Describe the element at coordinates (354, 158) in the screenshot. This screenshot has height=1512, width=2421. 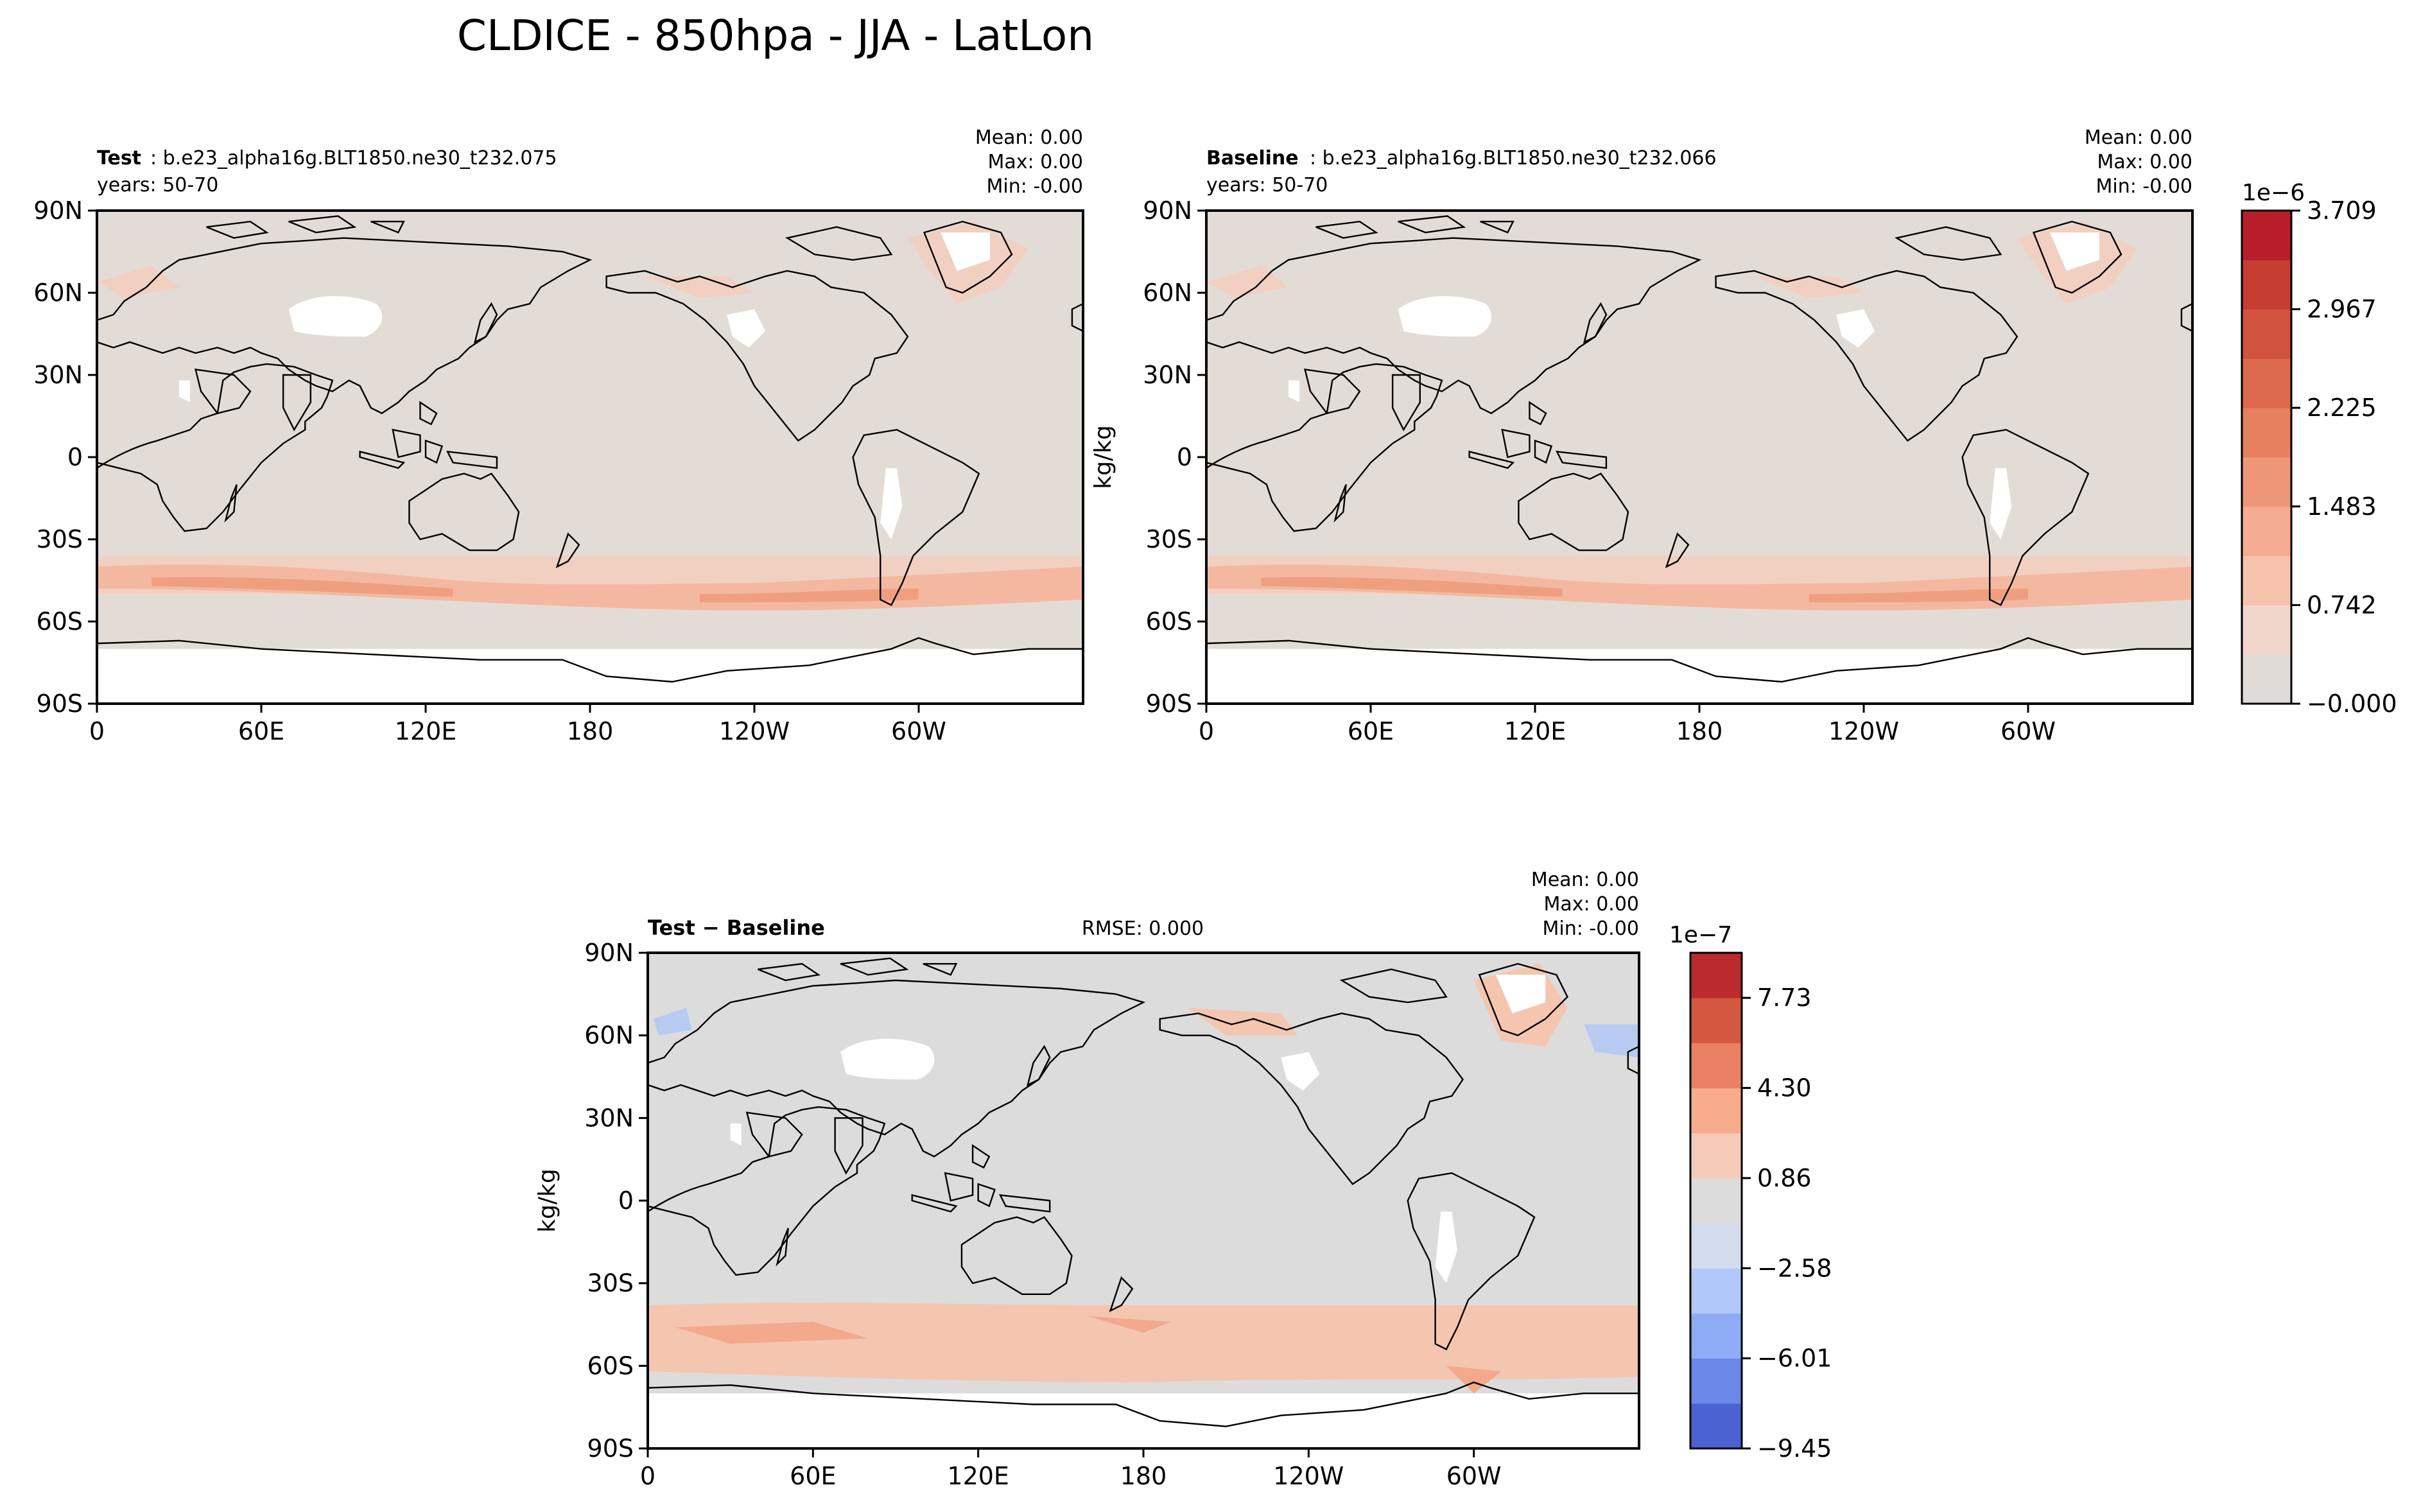
I see `panel-label-rest: : b.e23_alpha16g.BLT1850.ne30_t232.075` at that location.